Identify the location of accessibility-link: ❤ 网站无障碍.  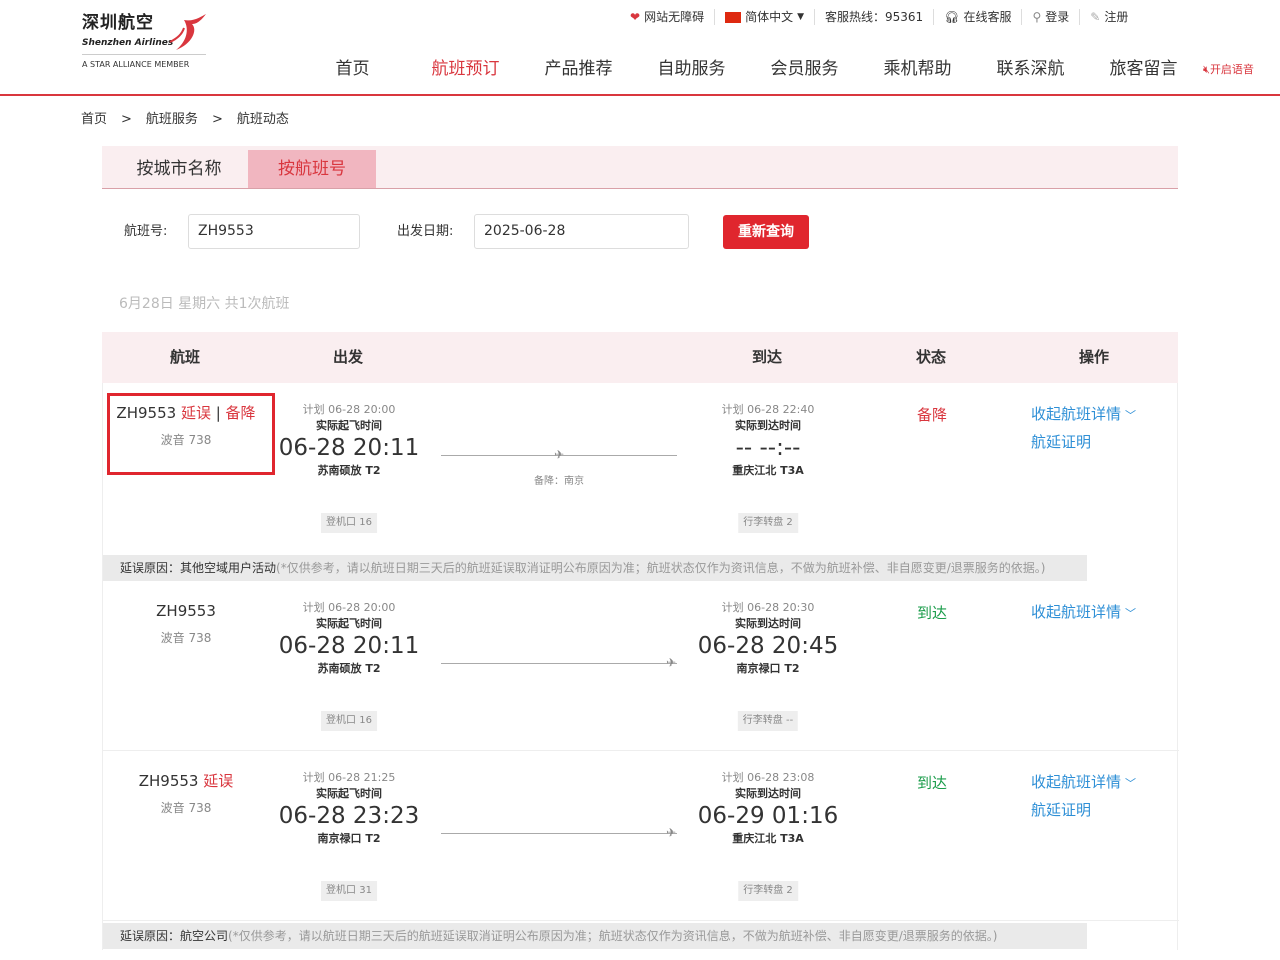
(668, 17).